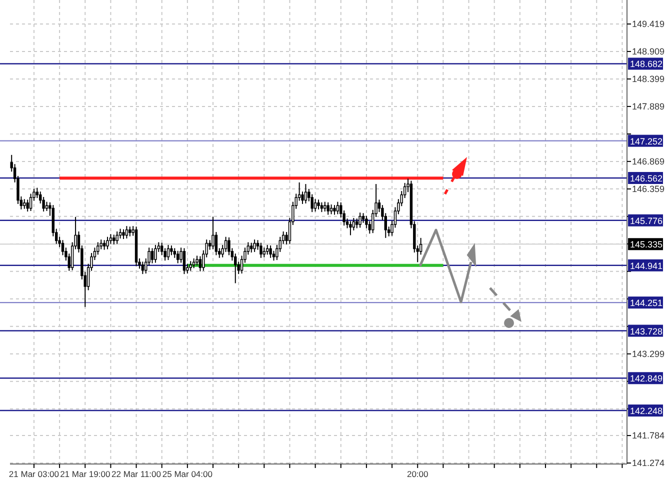 The width and height of the screenshot is (665, 483). What do you see at coordinates (648, 435) in the screenshot?
I see `y-tick-label: 141.784` at bounding box center [648, 435].